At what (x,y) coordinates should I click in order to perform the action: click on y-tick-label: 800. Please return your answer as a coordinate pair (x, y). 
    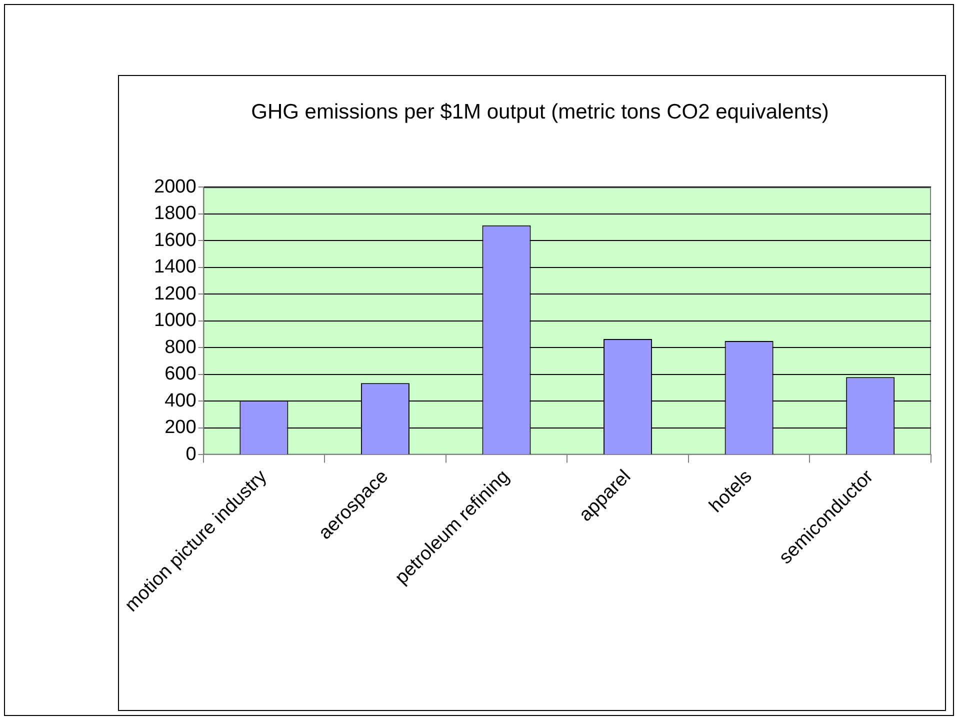
    Looking at the image, I should click on (180, 347).